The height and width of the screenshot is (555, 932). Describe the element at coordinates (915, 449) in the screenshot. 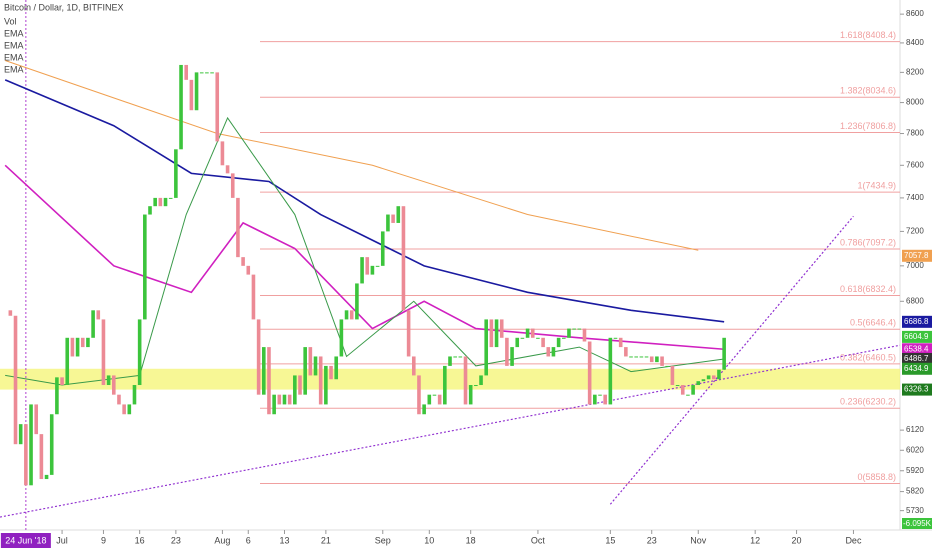

I see `y-tick-label: 6020` at that location.